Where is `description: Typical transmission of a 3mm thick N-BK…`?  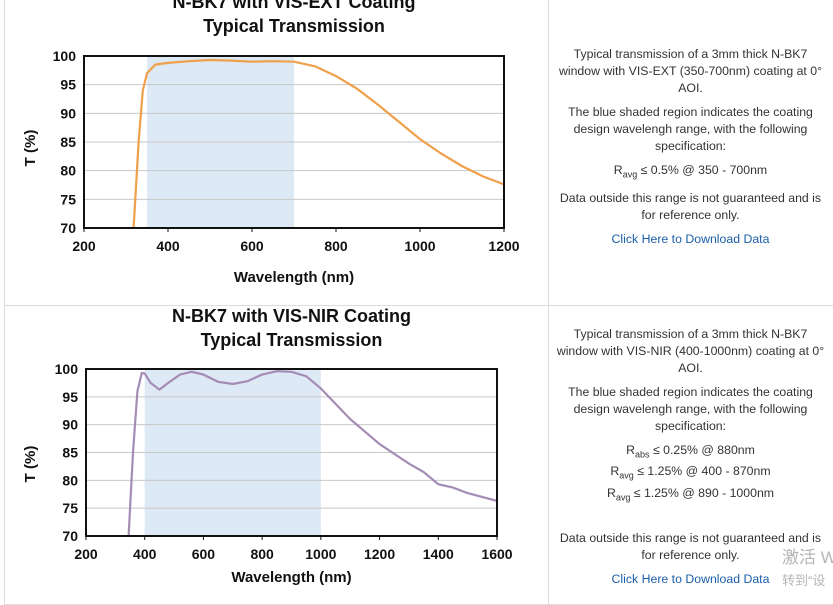
description: Typical transmission of a 3mm thick N-BK… is located at coordinates (690, 150).